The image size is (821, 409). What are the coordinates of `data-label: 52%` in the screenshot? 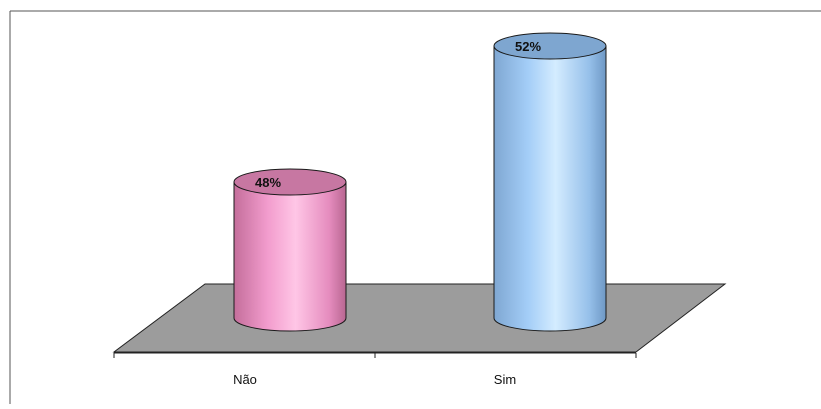 It's located at (528, 46).